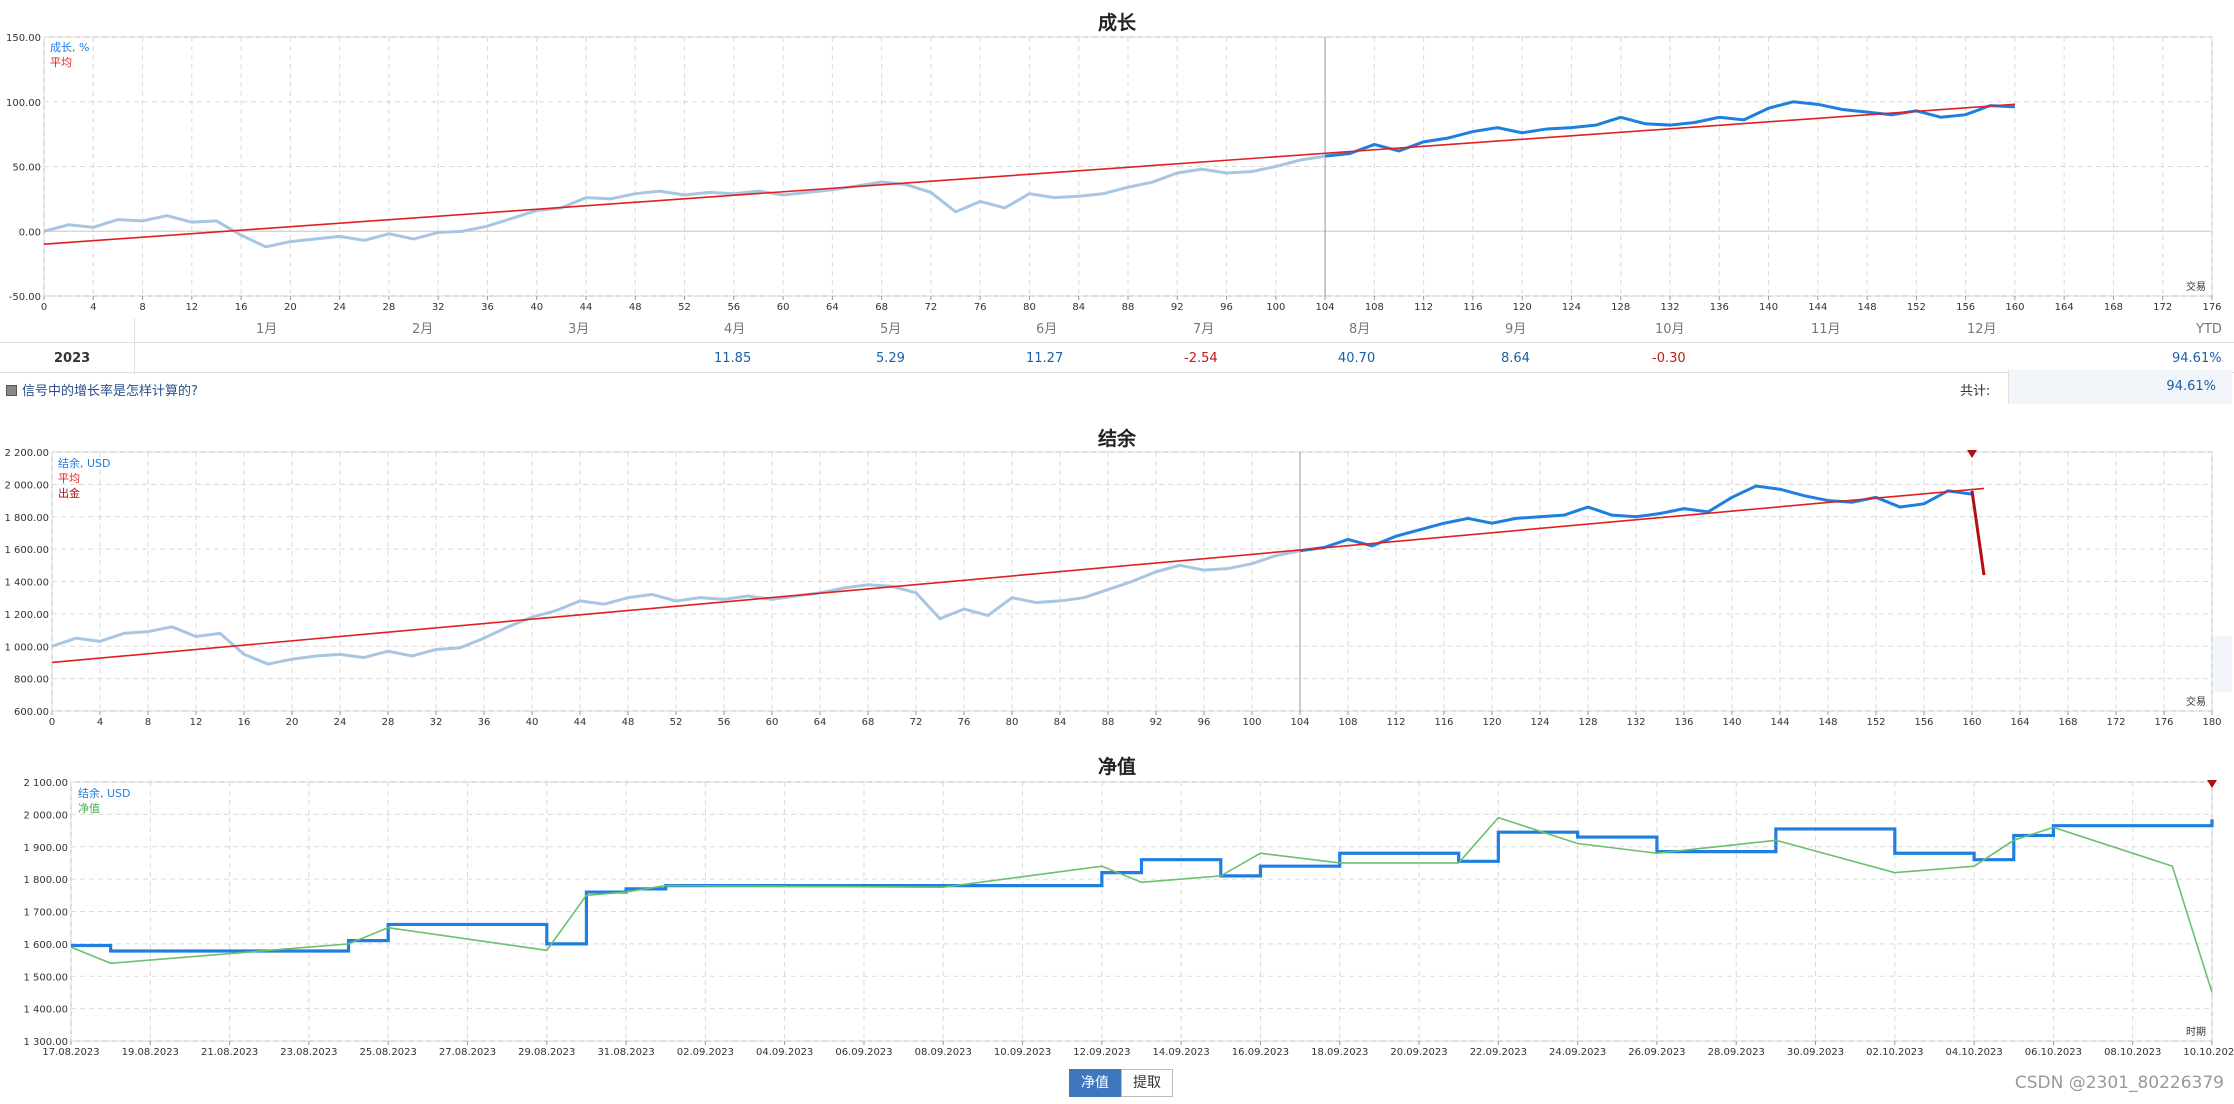 This screenshot has height=1104, width=2234. I want to click on legend-series: 成长, %, so click(69, 47).